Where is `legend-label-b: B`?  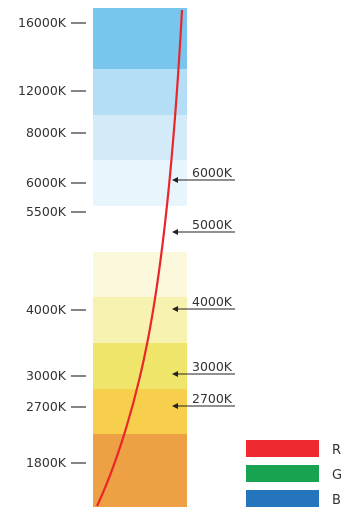
legend-label-b: B is located at coordinates (336, 500).